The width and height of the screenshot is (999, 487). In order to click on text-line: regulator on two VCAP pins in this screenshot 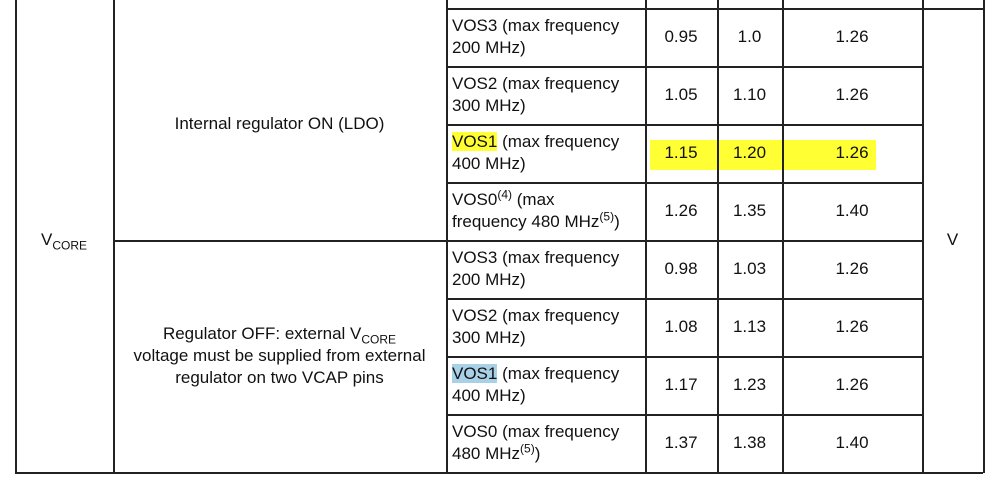, I will do `click(280, 378)`.